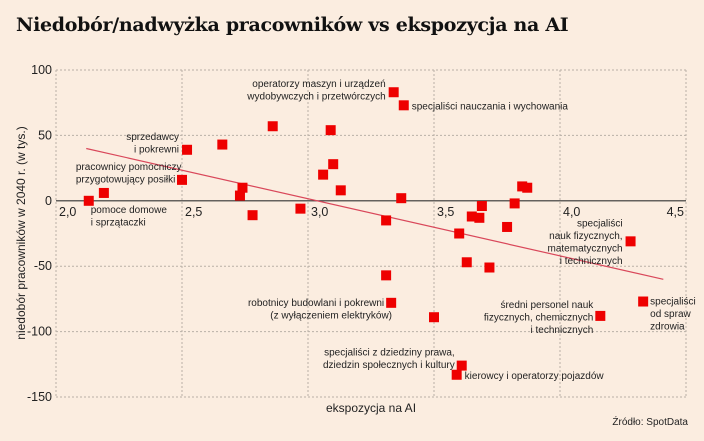  I want to click on annotation-line: od spraw, so click(670, 314).